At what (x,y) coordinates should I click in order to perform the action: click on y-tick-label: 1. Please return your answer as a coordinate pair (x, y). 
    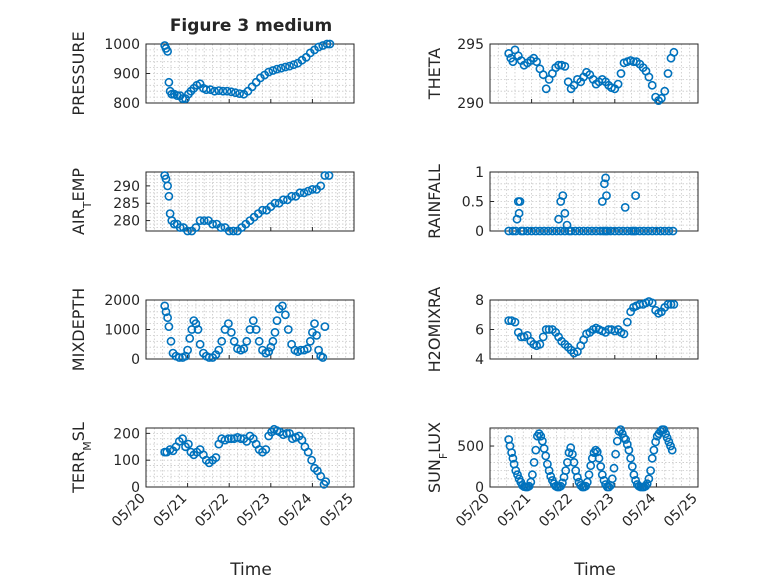
    Looking at the image, I should click on (479, 173).